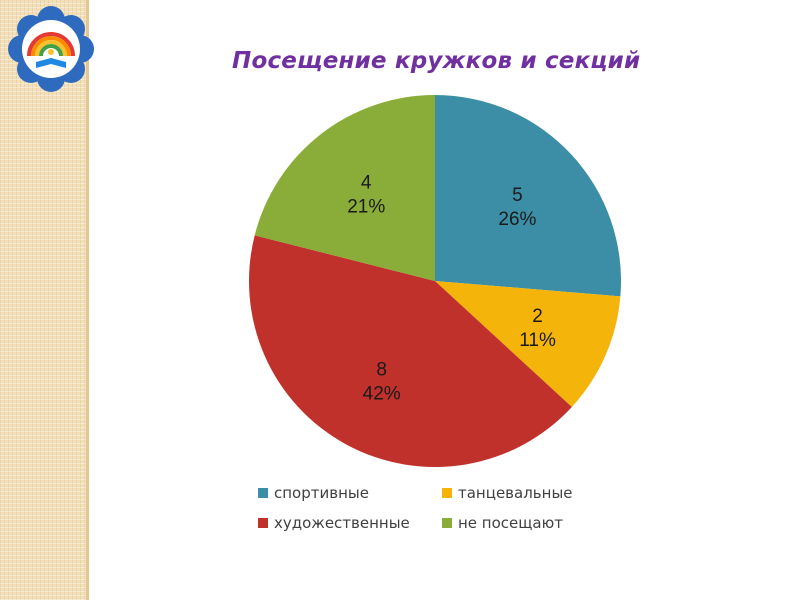 This screenshot has width=800, height=600. Describe the element at coordinates (515, 493) in the screenshot. I see `legend-label-dance: танцевальные` at that location.